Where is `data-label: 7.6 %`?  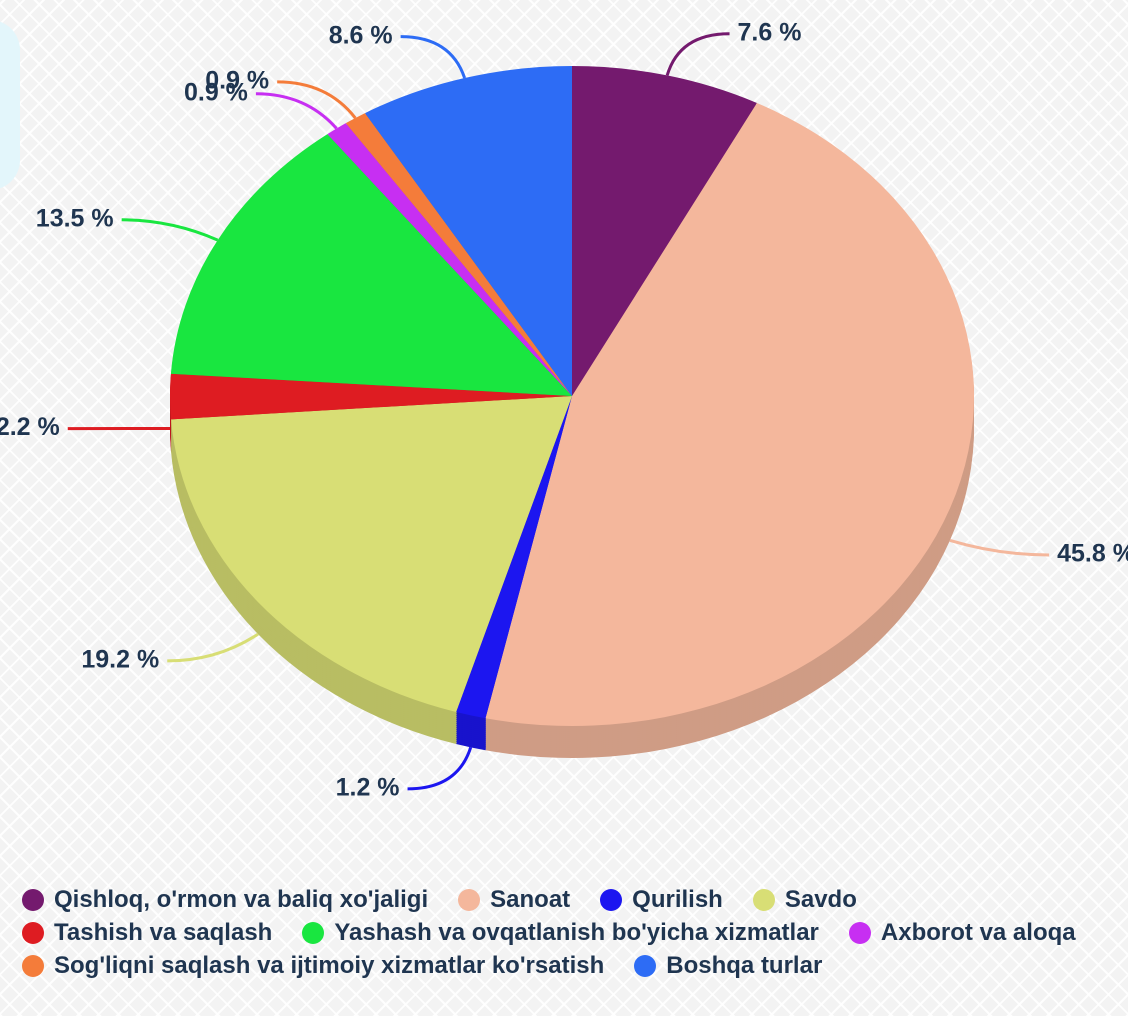 data-label: 7.6 % is located at coordinates (770, 32).